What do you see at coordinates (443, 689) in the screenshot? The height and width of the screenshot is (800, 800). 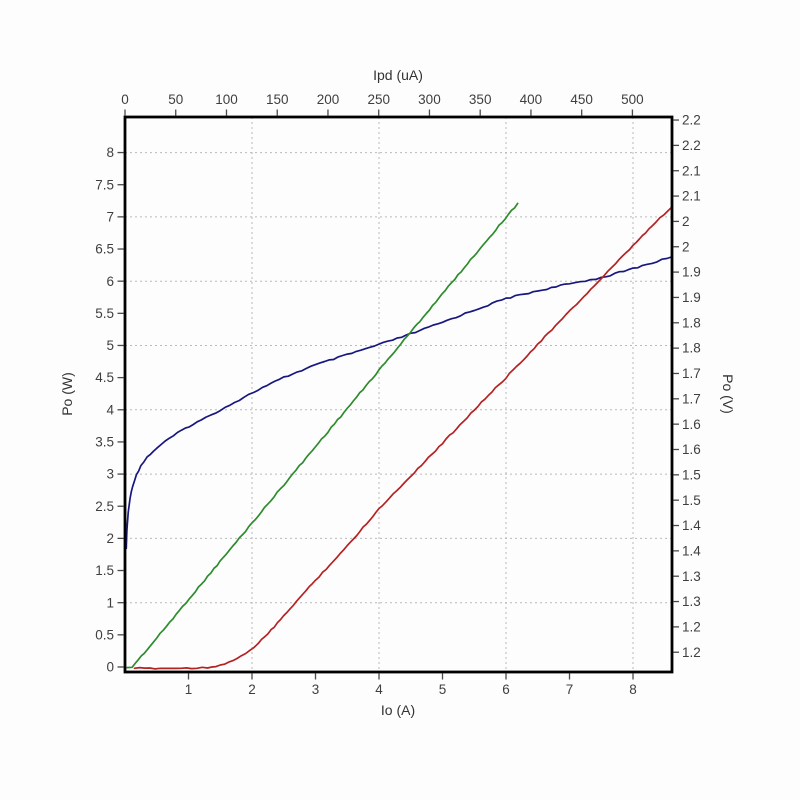 I see `bottom-axis-tick-label: 5` at bounding box center [443, 689].